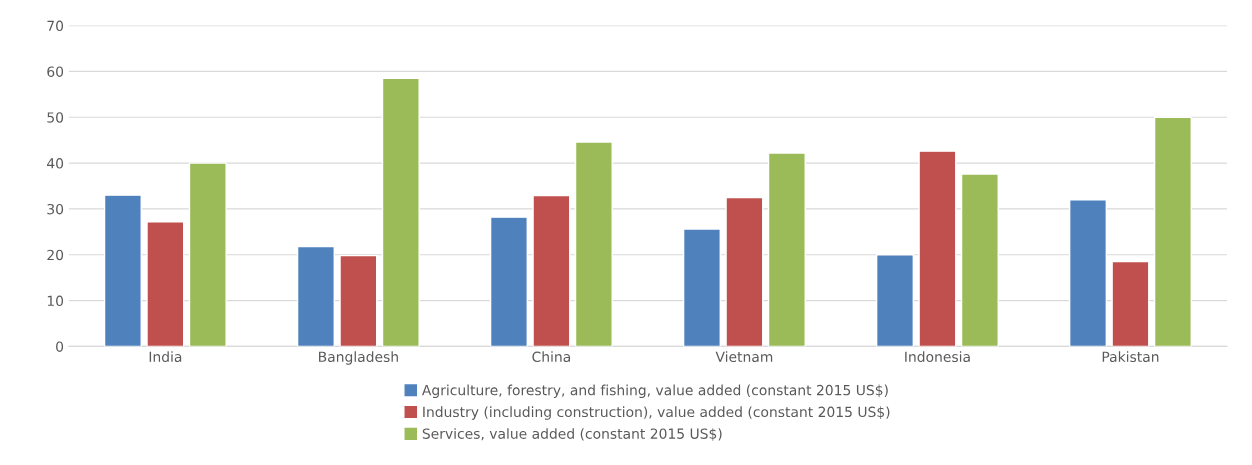 The image size is (1252, 465). I want to click on y-tick-label: 30, so click(55, 209).